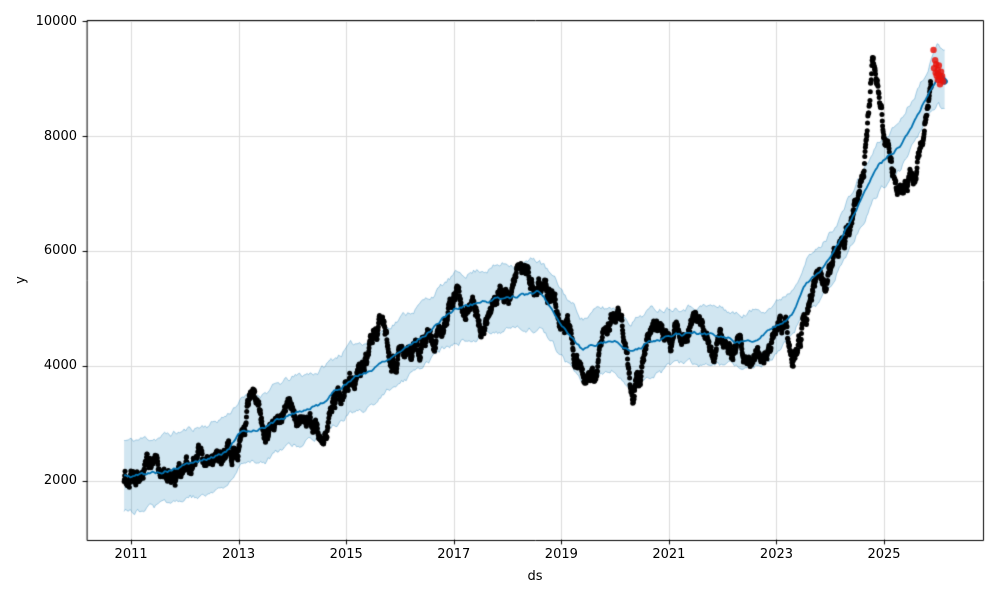 This screenshot has height=600, width=1000. Describe the element at coordinates (454, 554) in the screenshot. I see `x-tick-label: 2017` at that location.